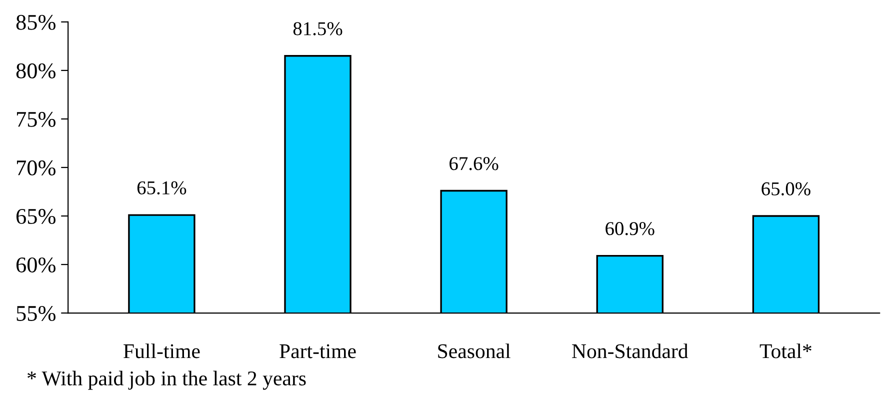  What do you see at coordinates (36, 216) in the screenshot?
I see `y-tick-label: 65%` at bounding box center [36, 216].